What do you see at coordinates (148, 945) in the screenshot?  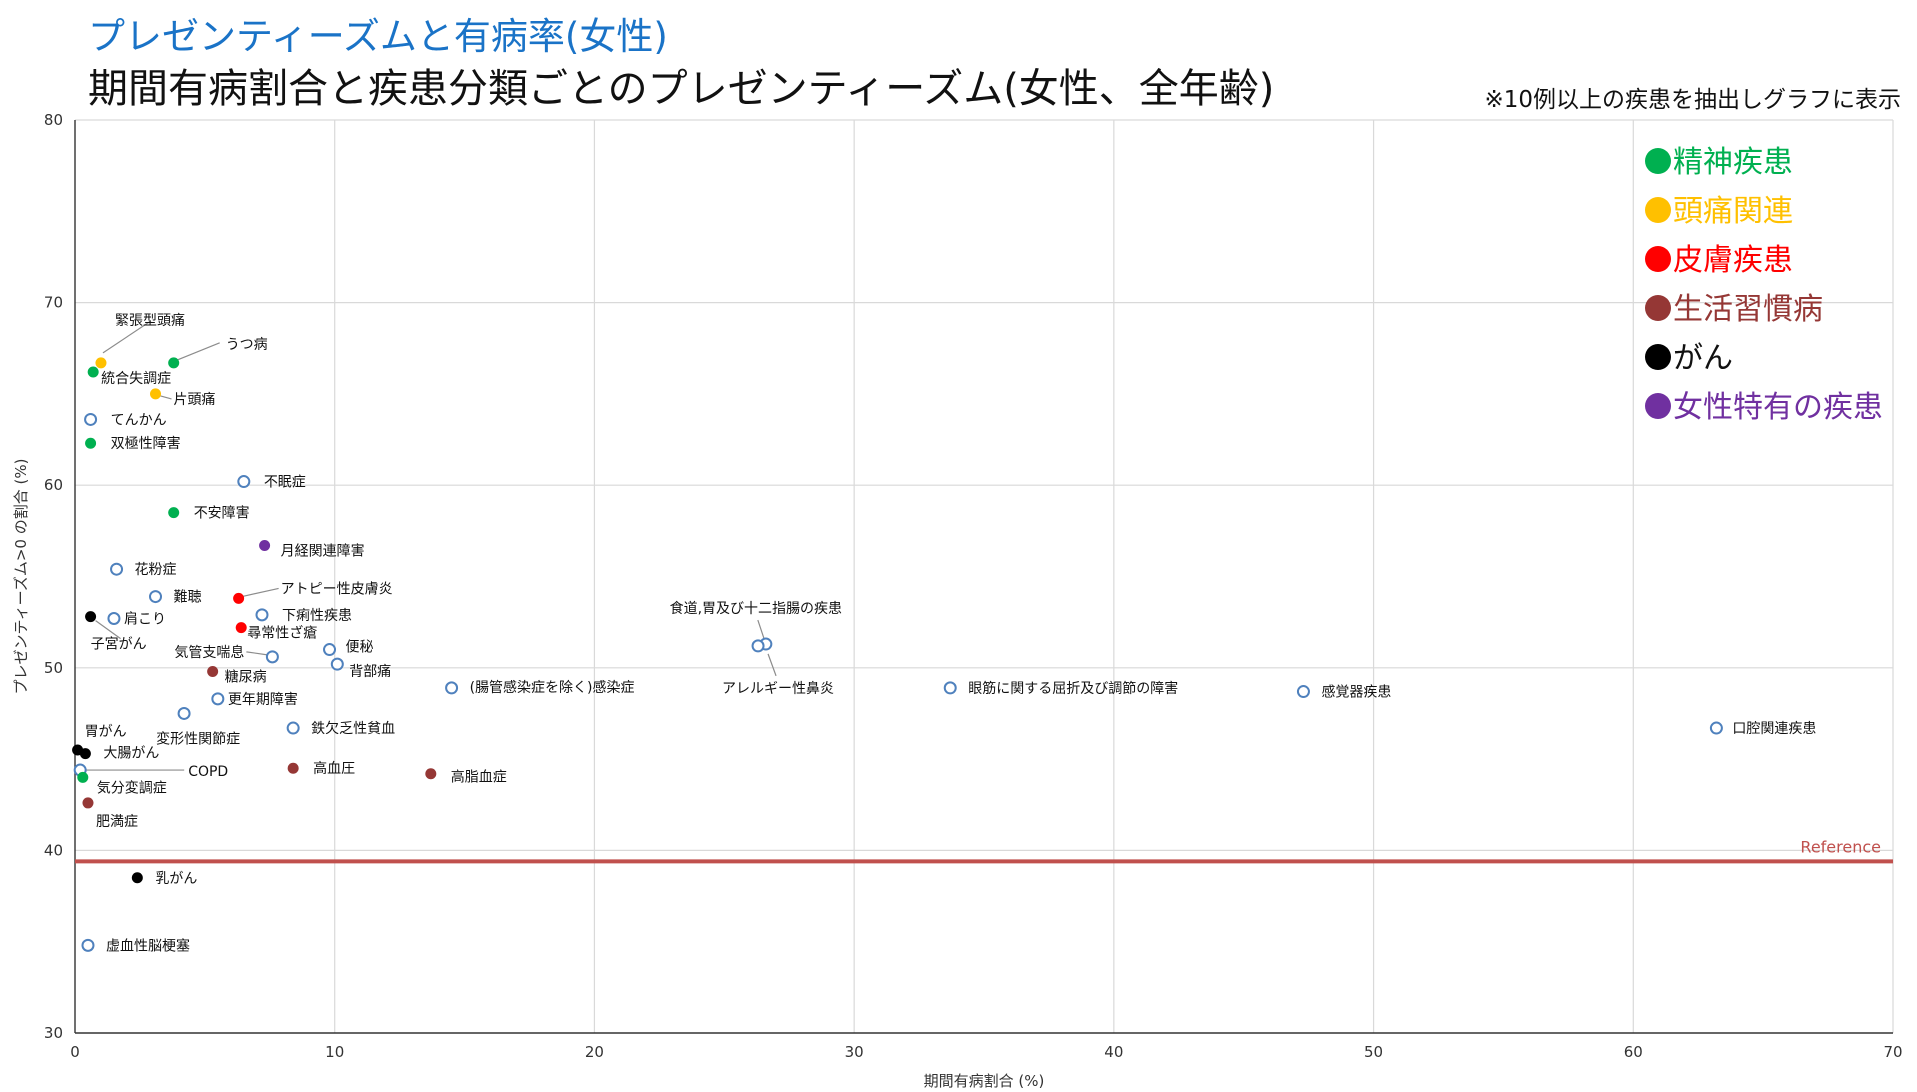 I see `point-label: 虚血性脳梗塞` at bounding box center [148, 945].